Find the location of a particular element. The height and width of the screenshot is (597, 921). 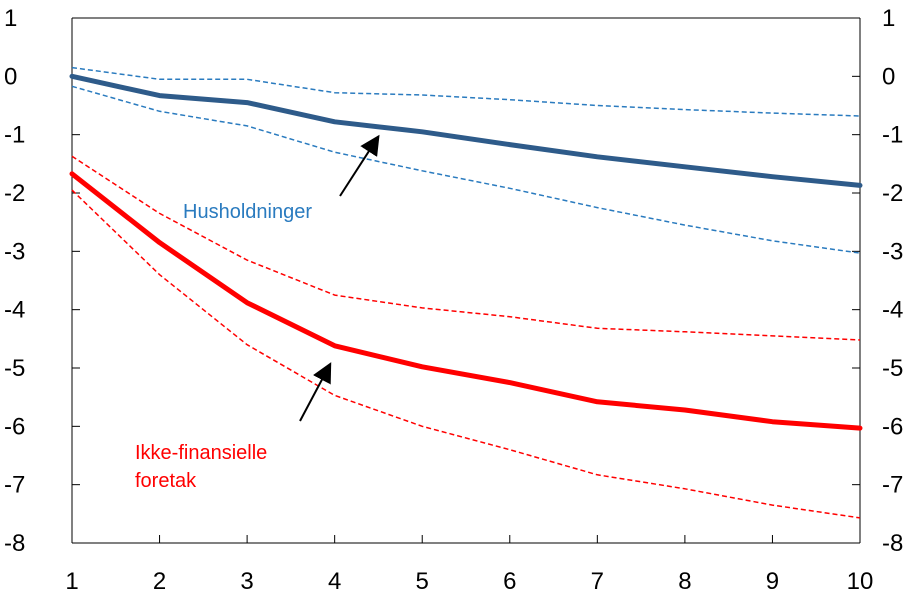

annotation-line: foretak is located at coordinates (166, 481).